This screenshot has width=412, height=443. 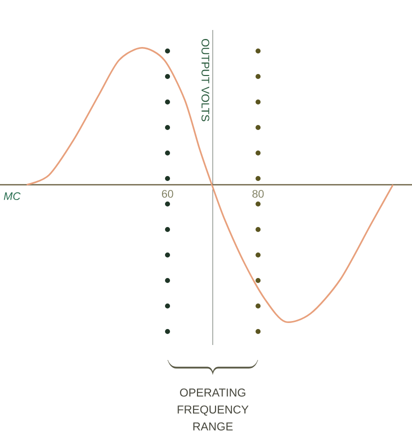 I want to click on x-axis-title: MC, so click(x=12, y=196).